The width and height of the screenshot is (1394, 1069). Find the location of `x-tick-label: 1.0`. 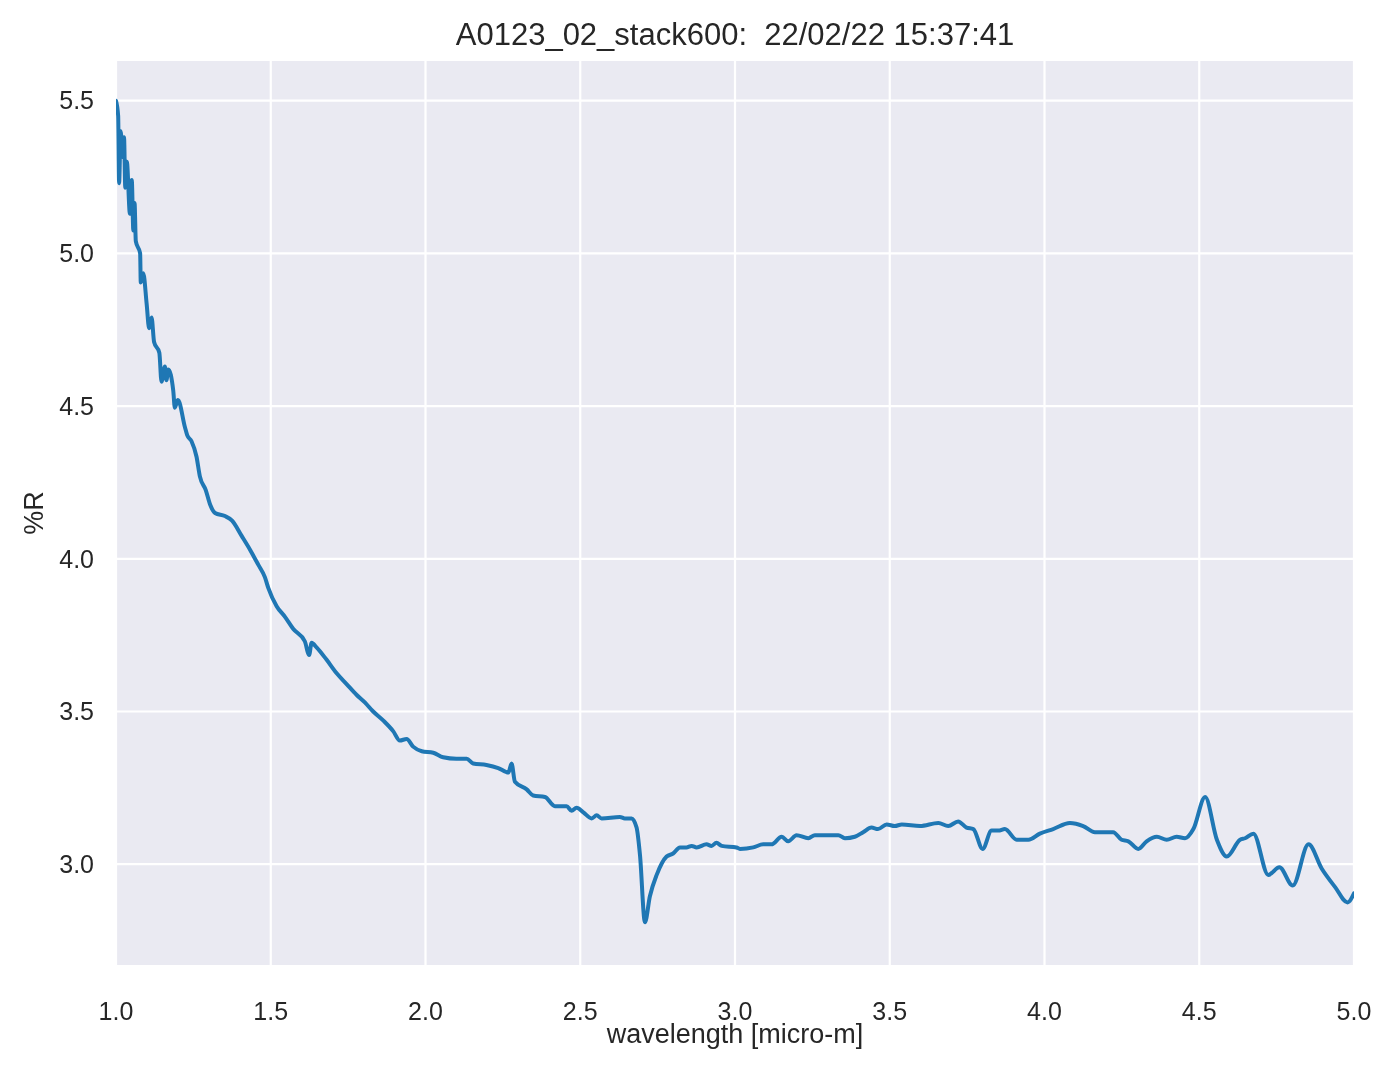

x-tick-label: 1.0 is located at coordinates (116, 1011).